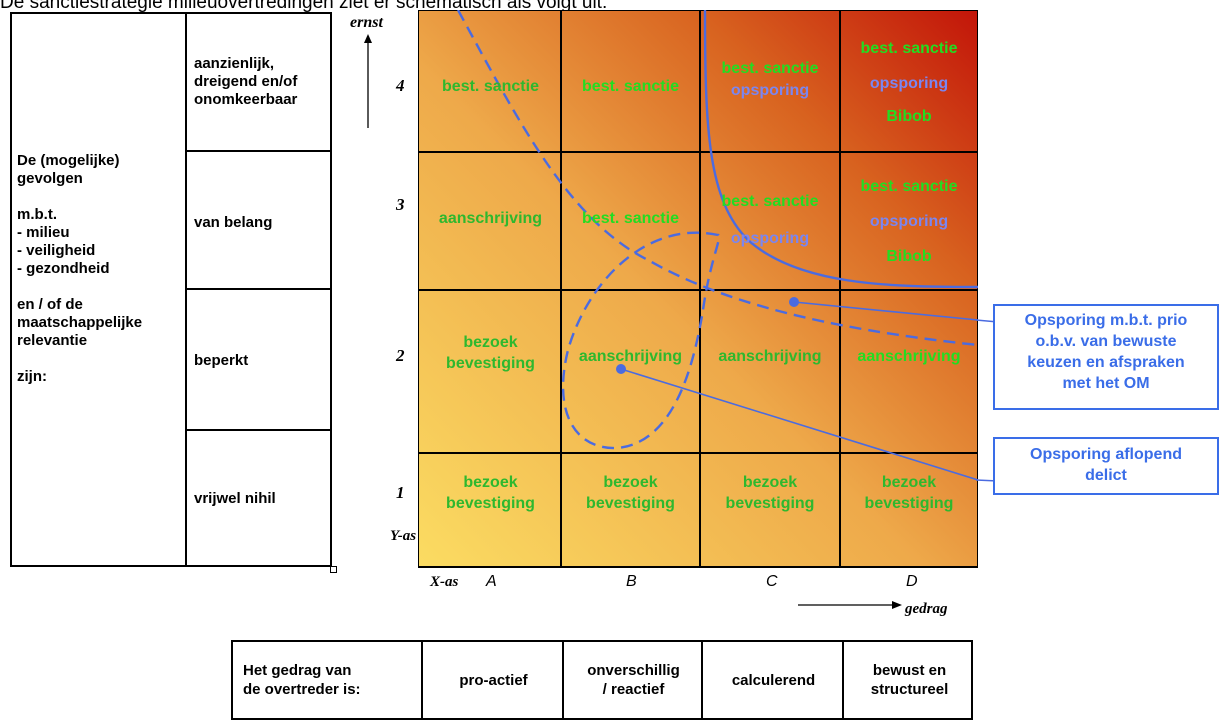 This screenshot has width=1224, height=720. Describe the element at coordinates (909, 83) in the screenshot. I see `cell-4D-opsporing: opsporing` at that location.